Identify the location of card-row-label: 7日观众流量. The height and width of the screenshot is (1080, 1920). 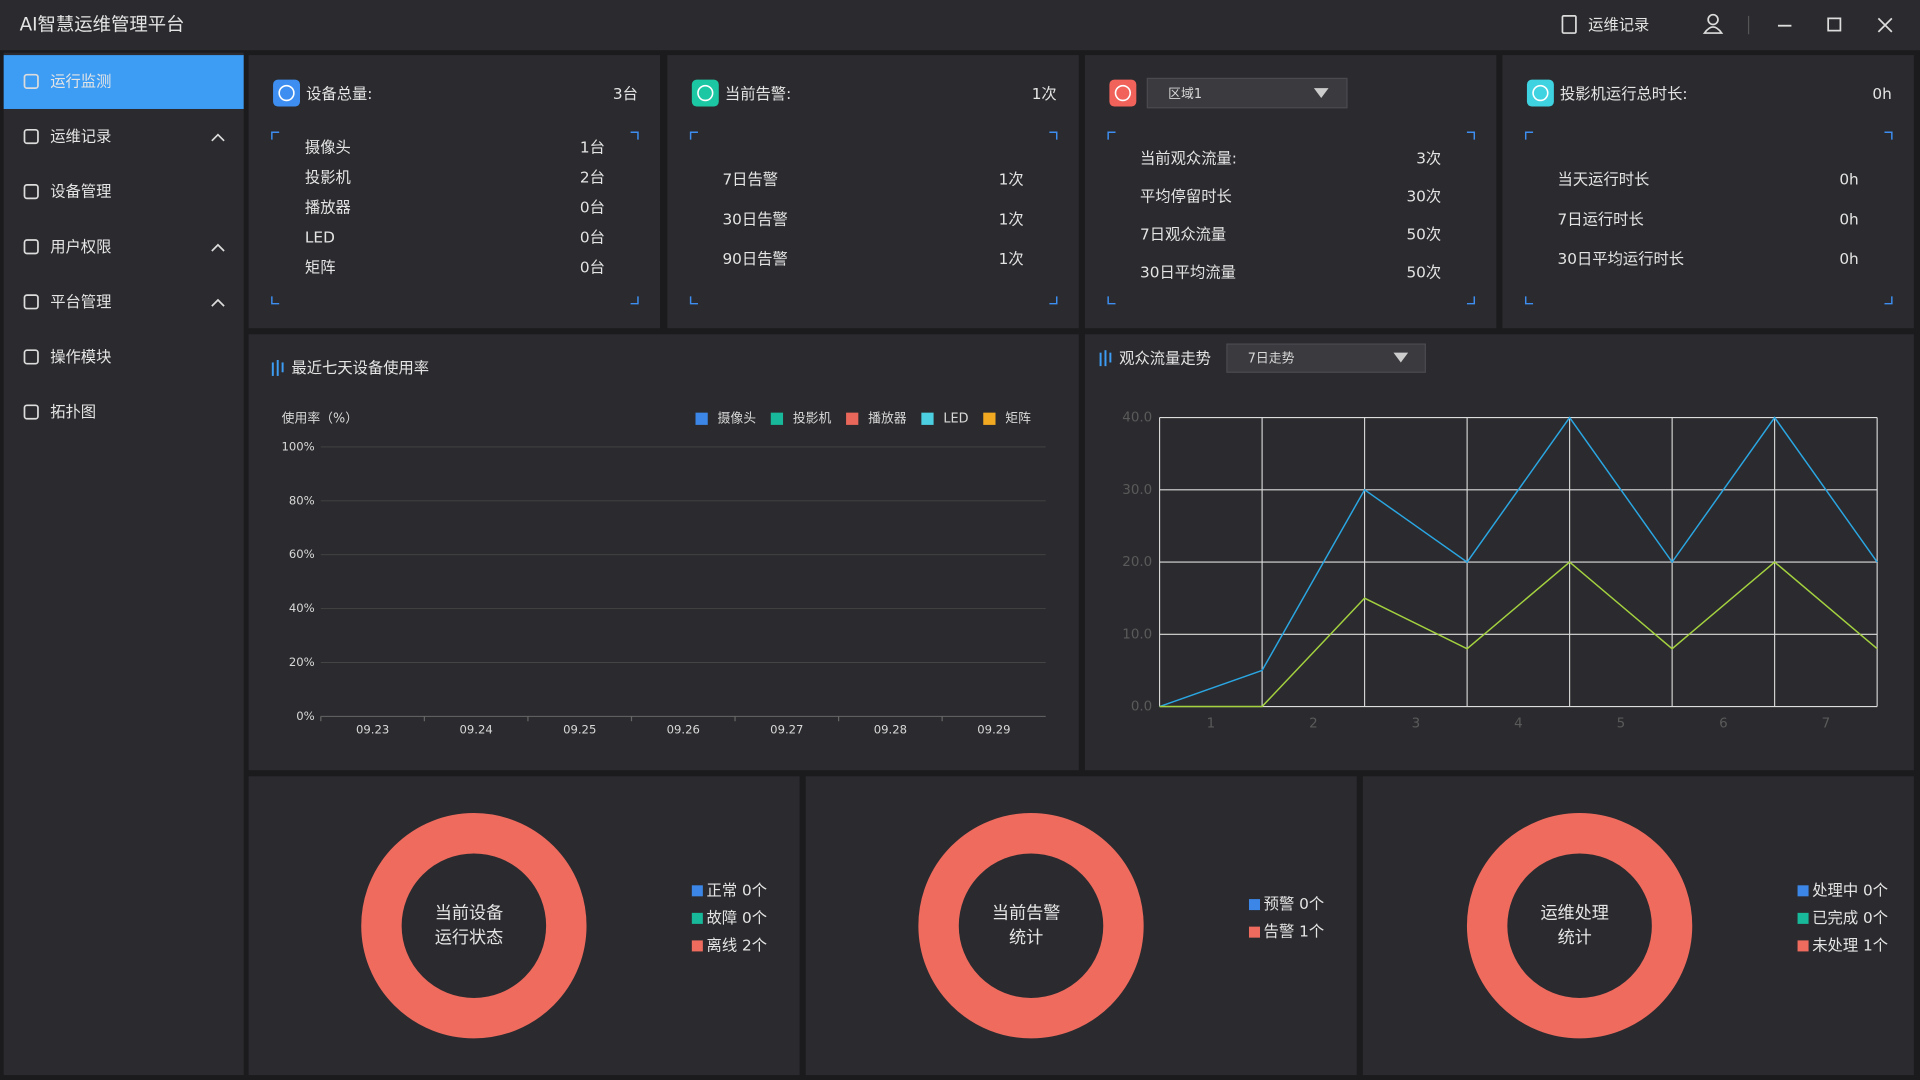
(1183, 235).